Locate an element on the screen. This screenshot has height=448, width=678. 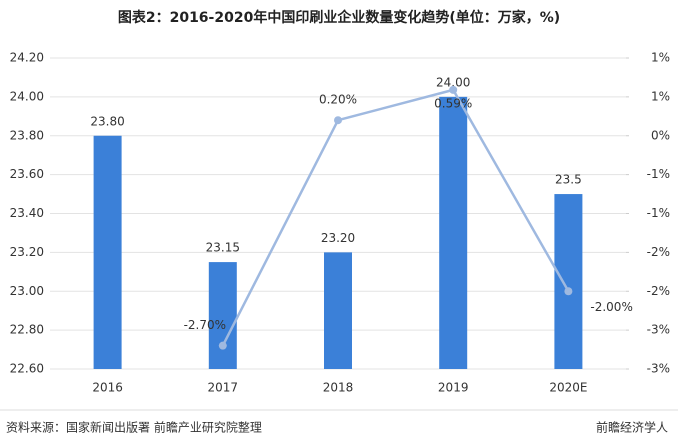
source: 资料来源：国家新闻出版署 前瞻产业研究院整理 is located at coordinates (134, 427).